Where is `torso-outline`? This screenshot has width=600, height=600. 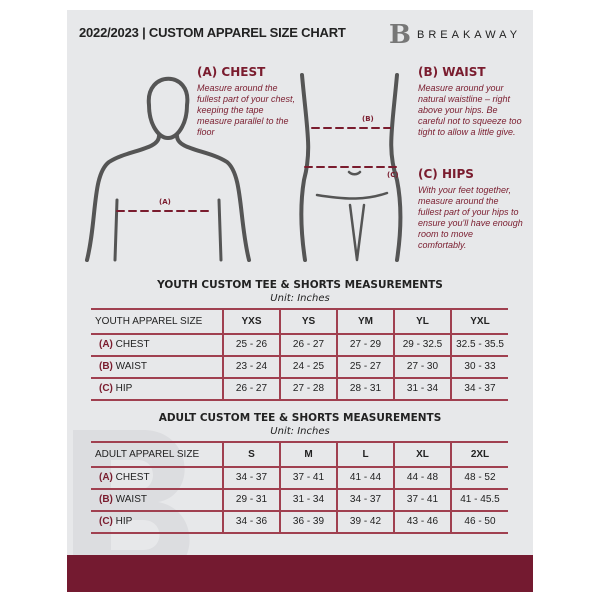
torso-outline is located at coordinates (168, 198).